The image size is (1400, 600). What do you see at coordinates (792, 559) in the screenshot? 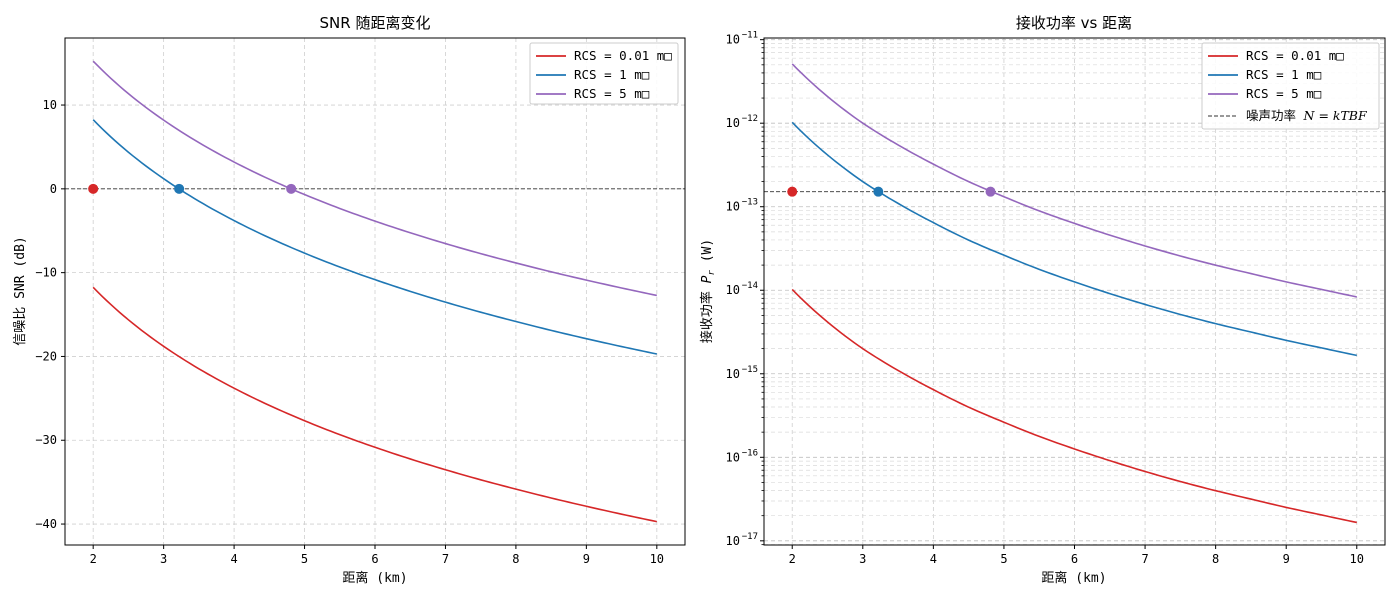
I see `power-x-tick-label-2: 2` at bounding box center [792, 559].